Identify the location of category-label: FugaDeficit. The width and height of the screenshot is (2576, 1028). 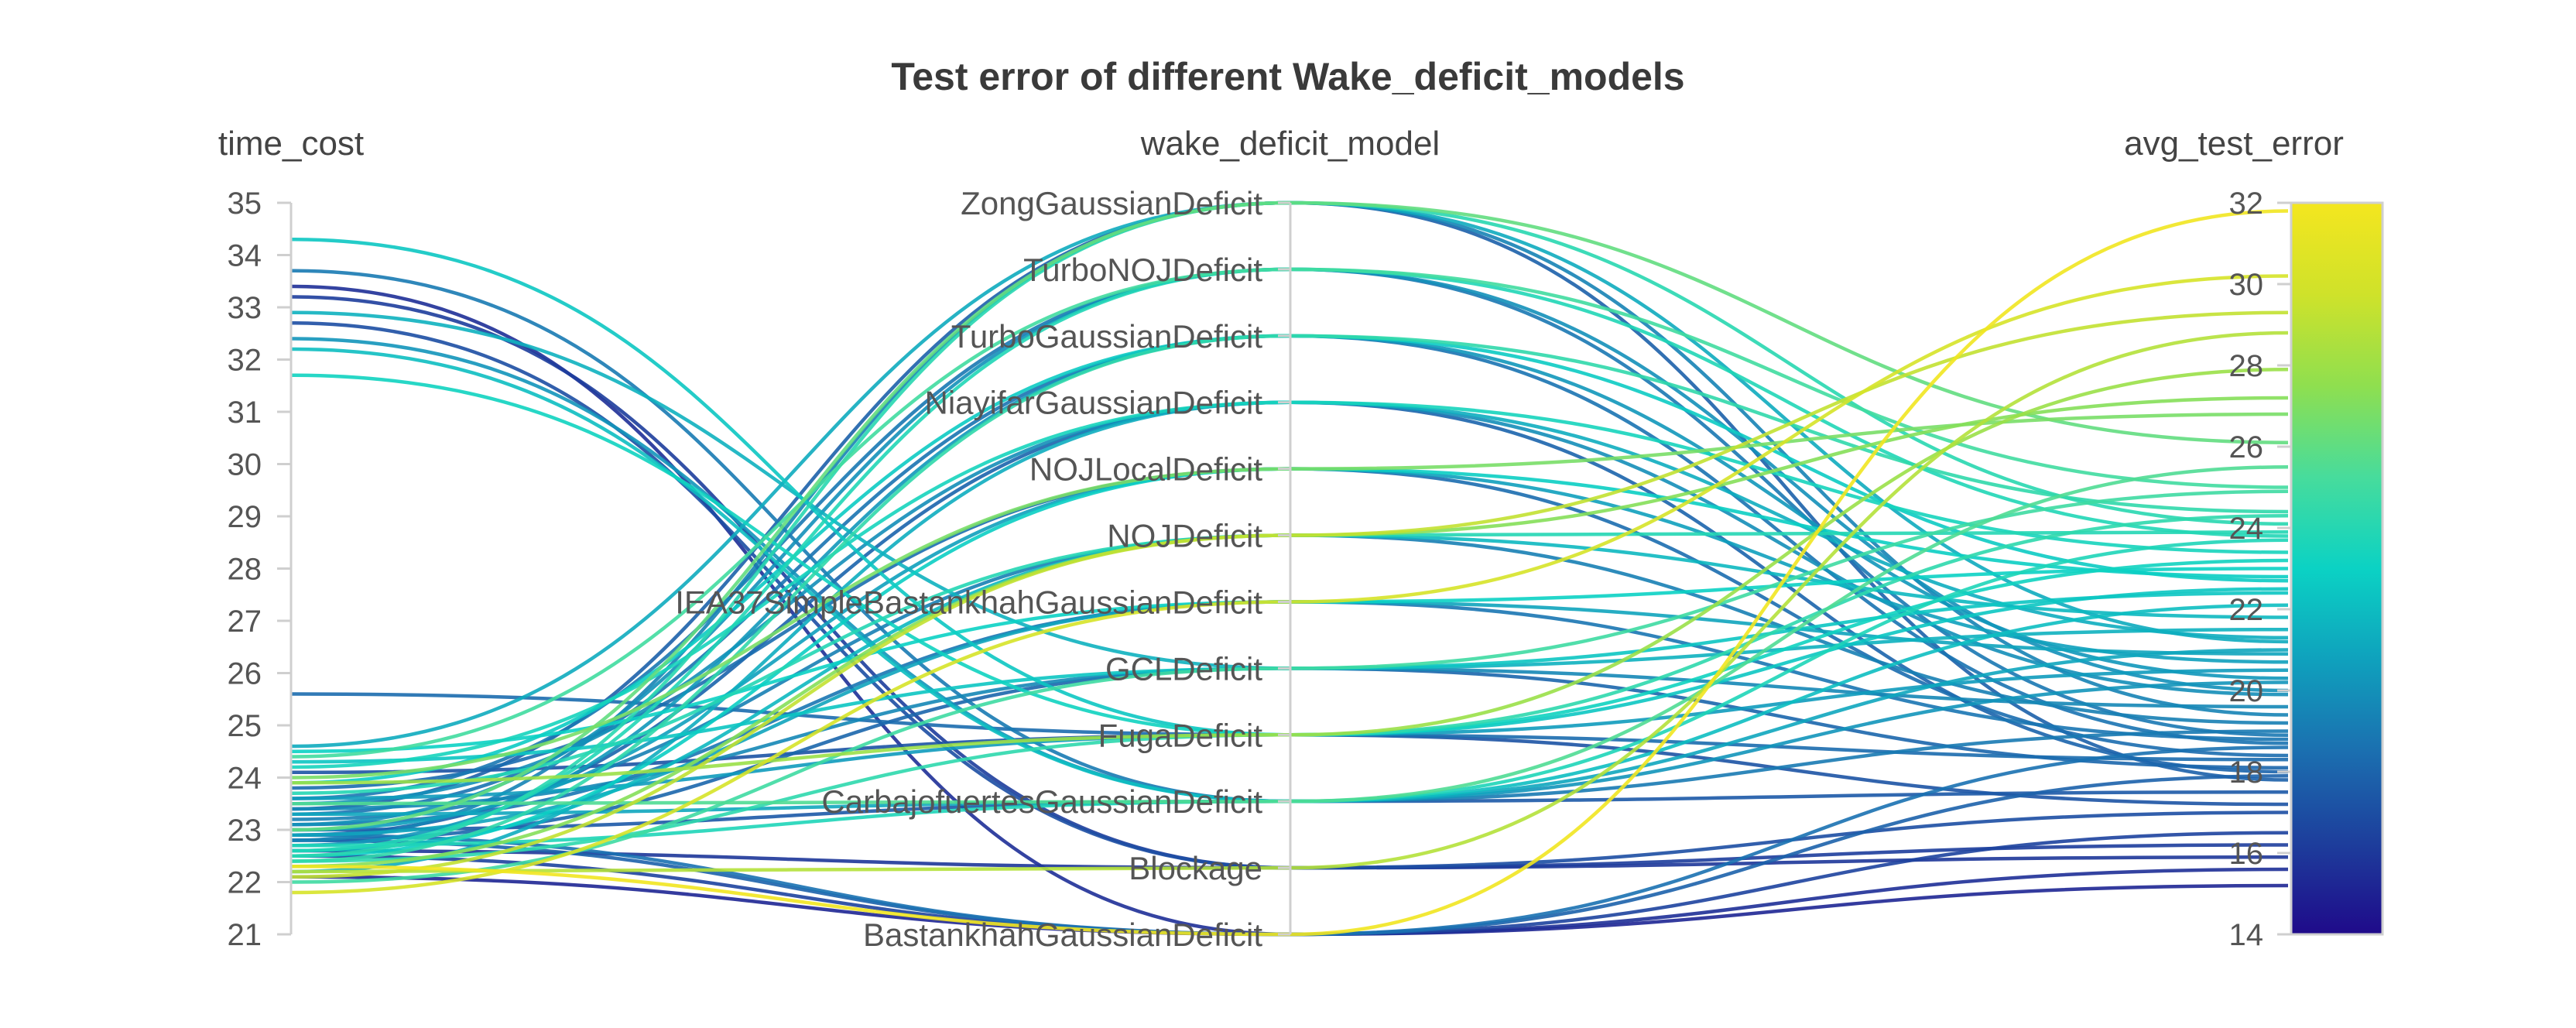
(1180, 735).